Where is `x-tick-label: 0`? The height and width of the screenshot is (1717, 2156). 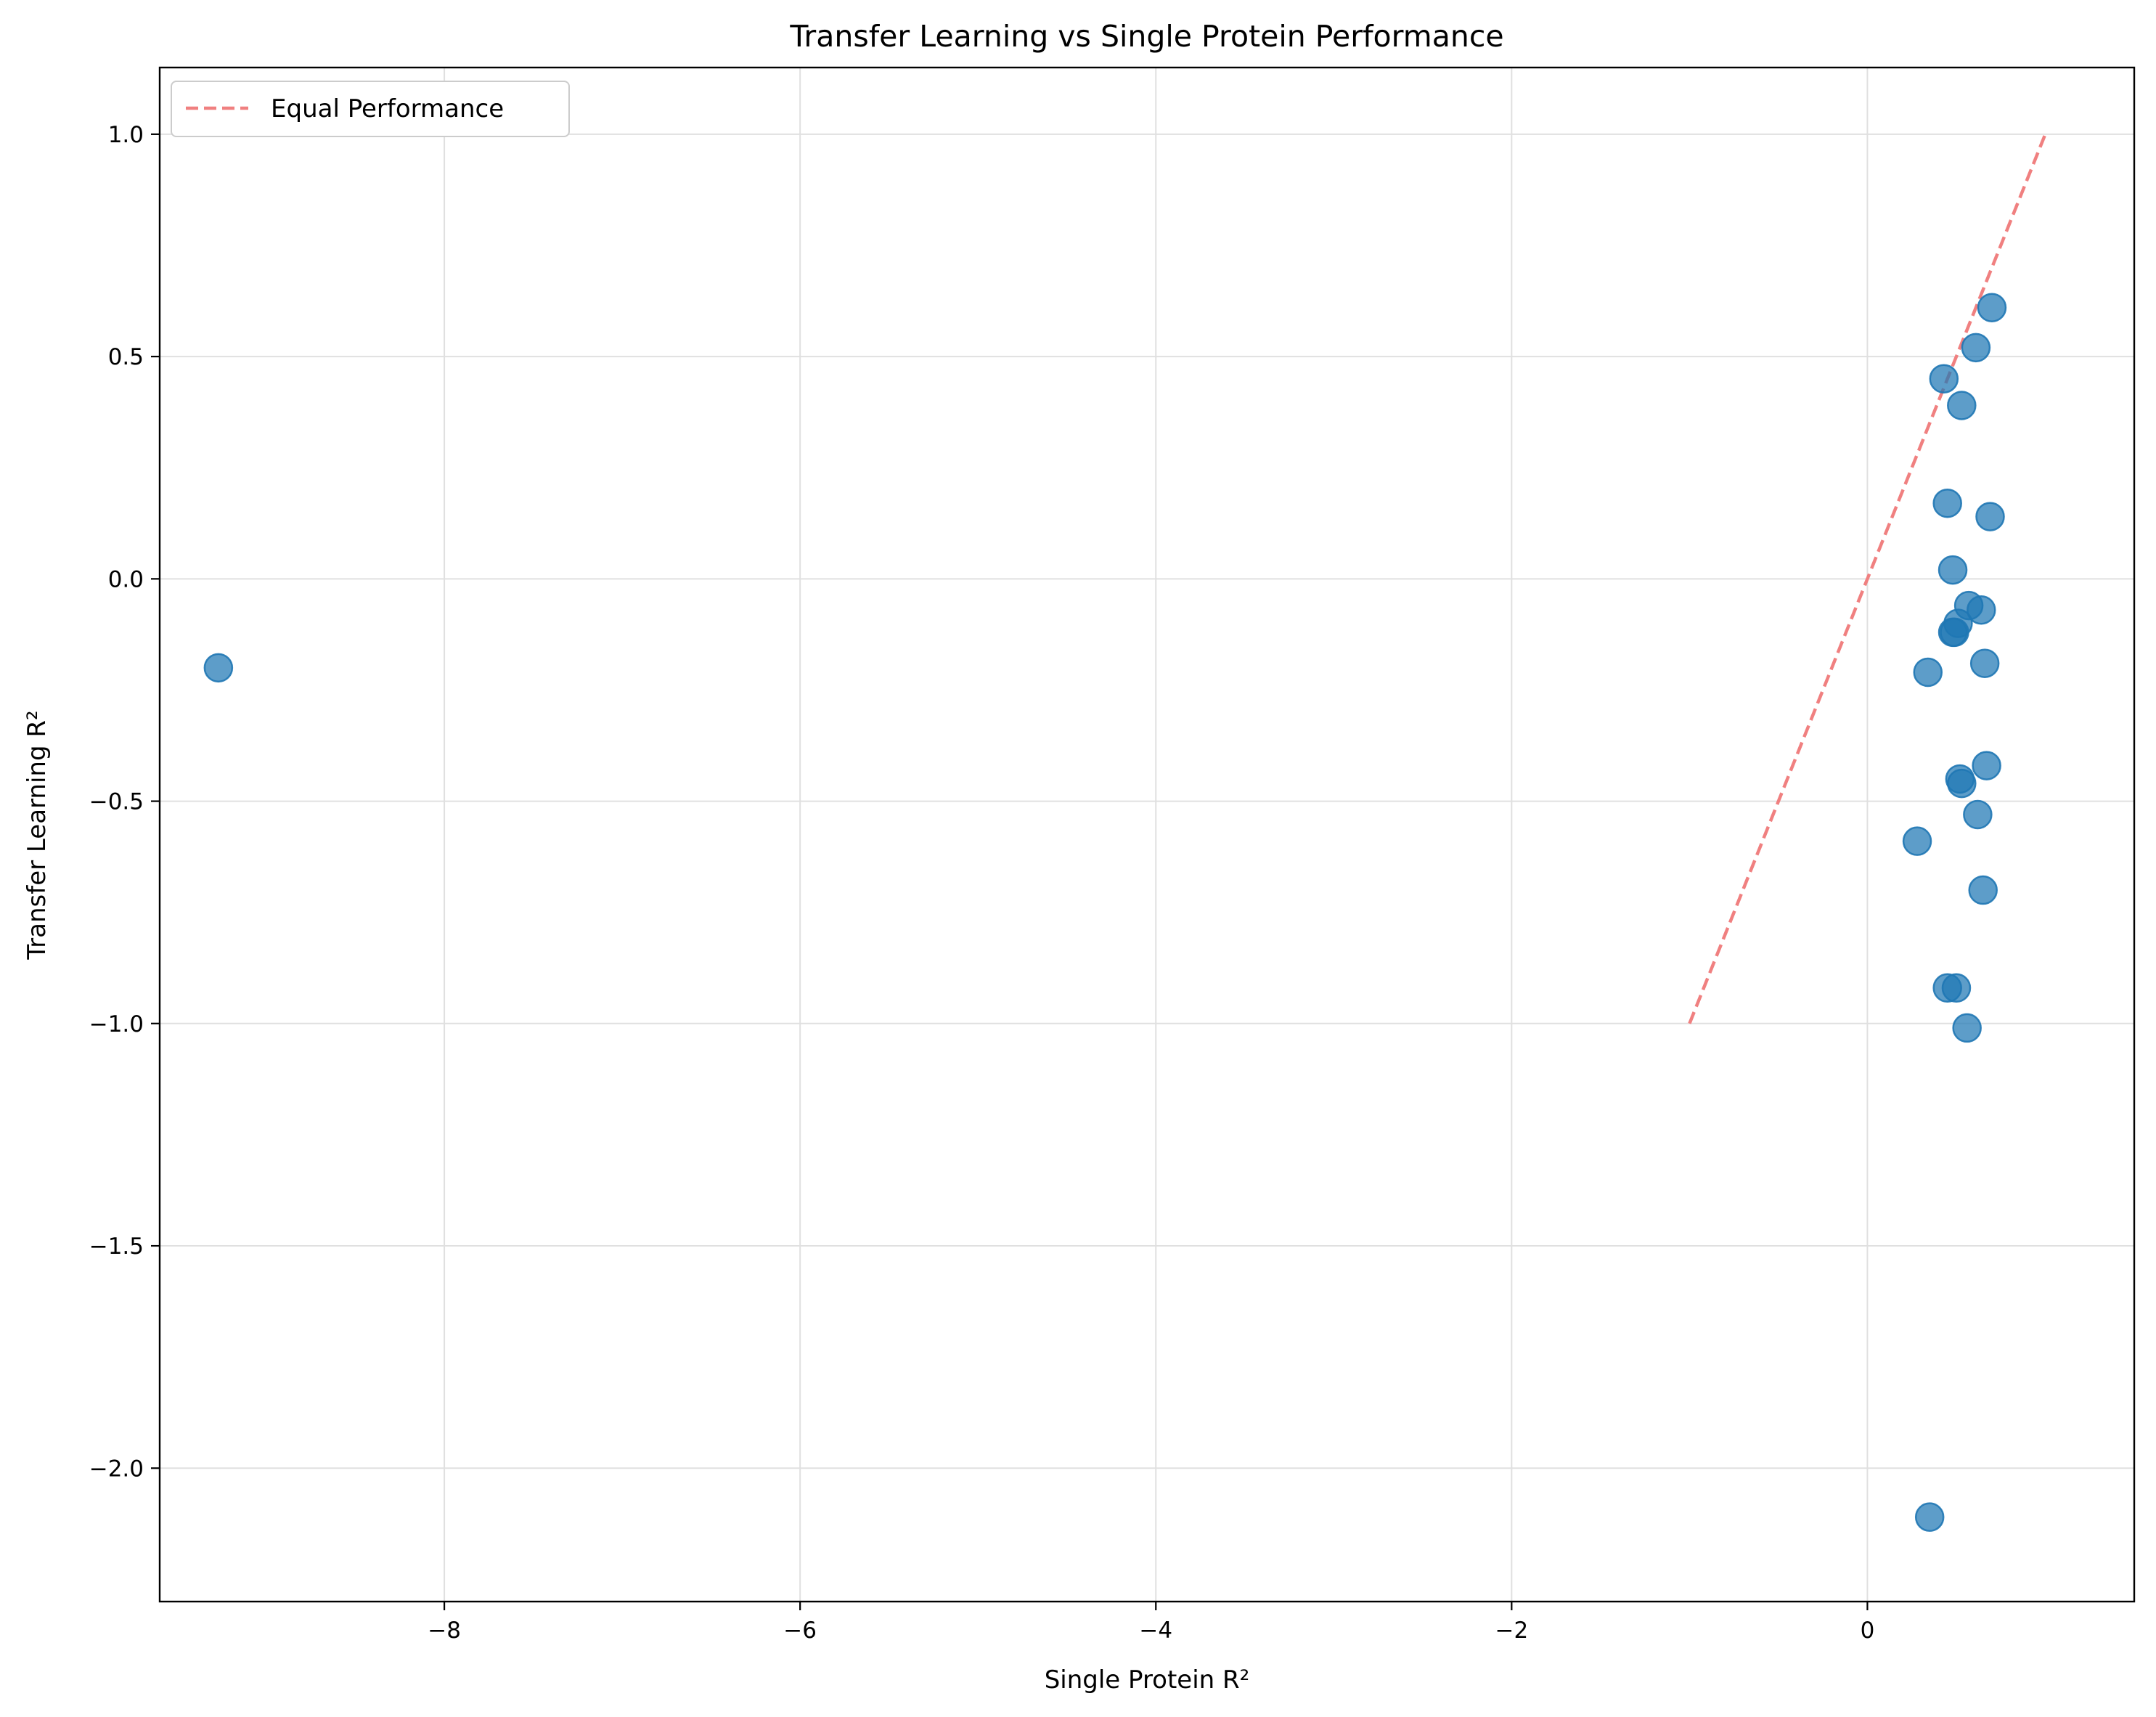 x-tick-label: 0 is located at coordinates (1868, 1631).